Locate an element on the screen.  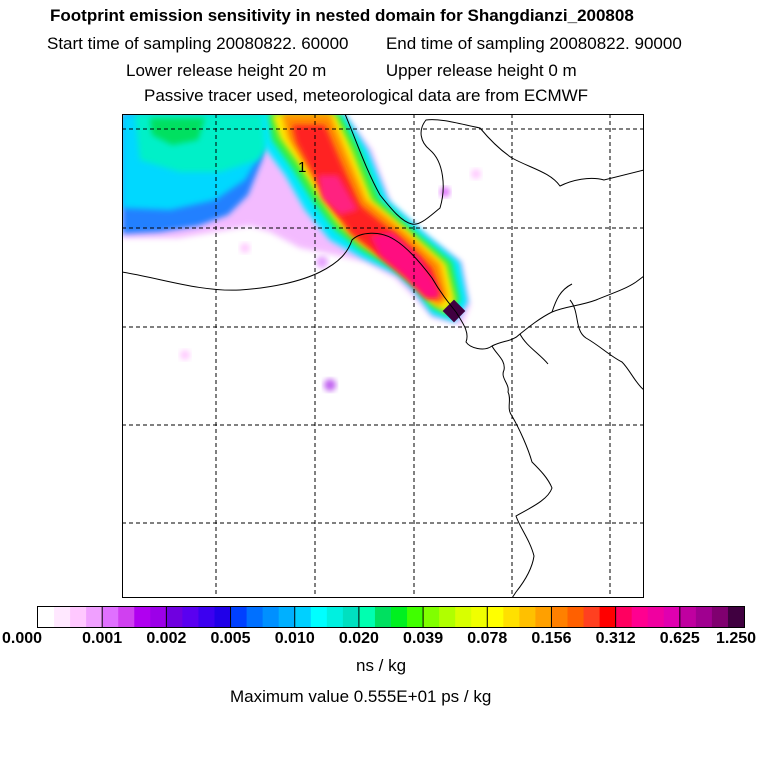
color-bar is located at coordinates (391, 617).